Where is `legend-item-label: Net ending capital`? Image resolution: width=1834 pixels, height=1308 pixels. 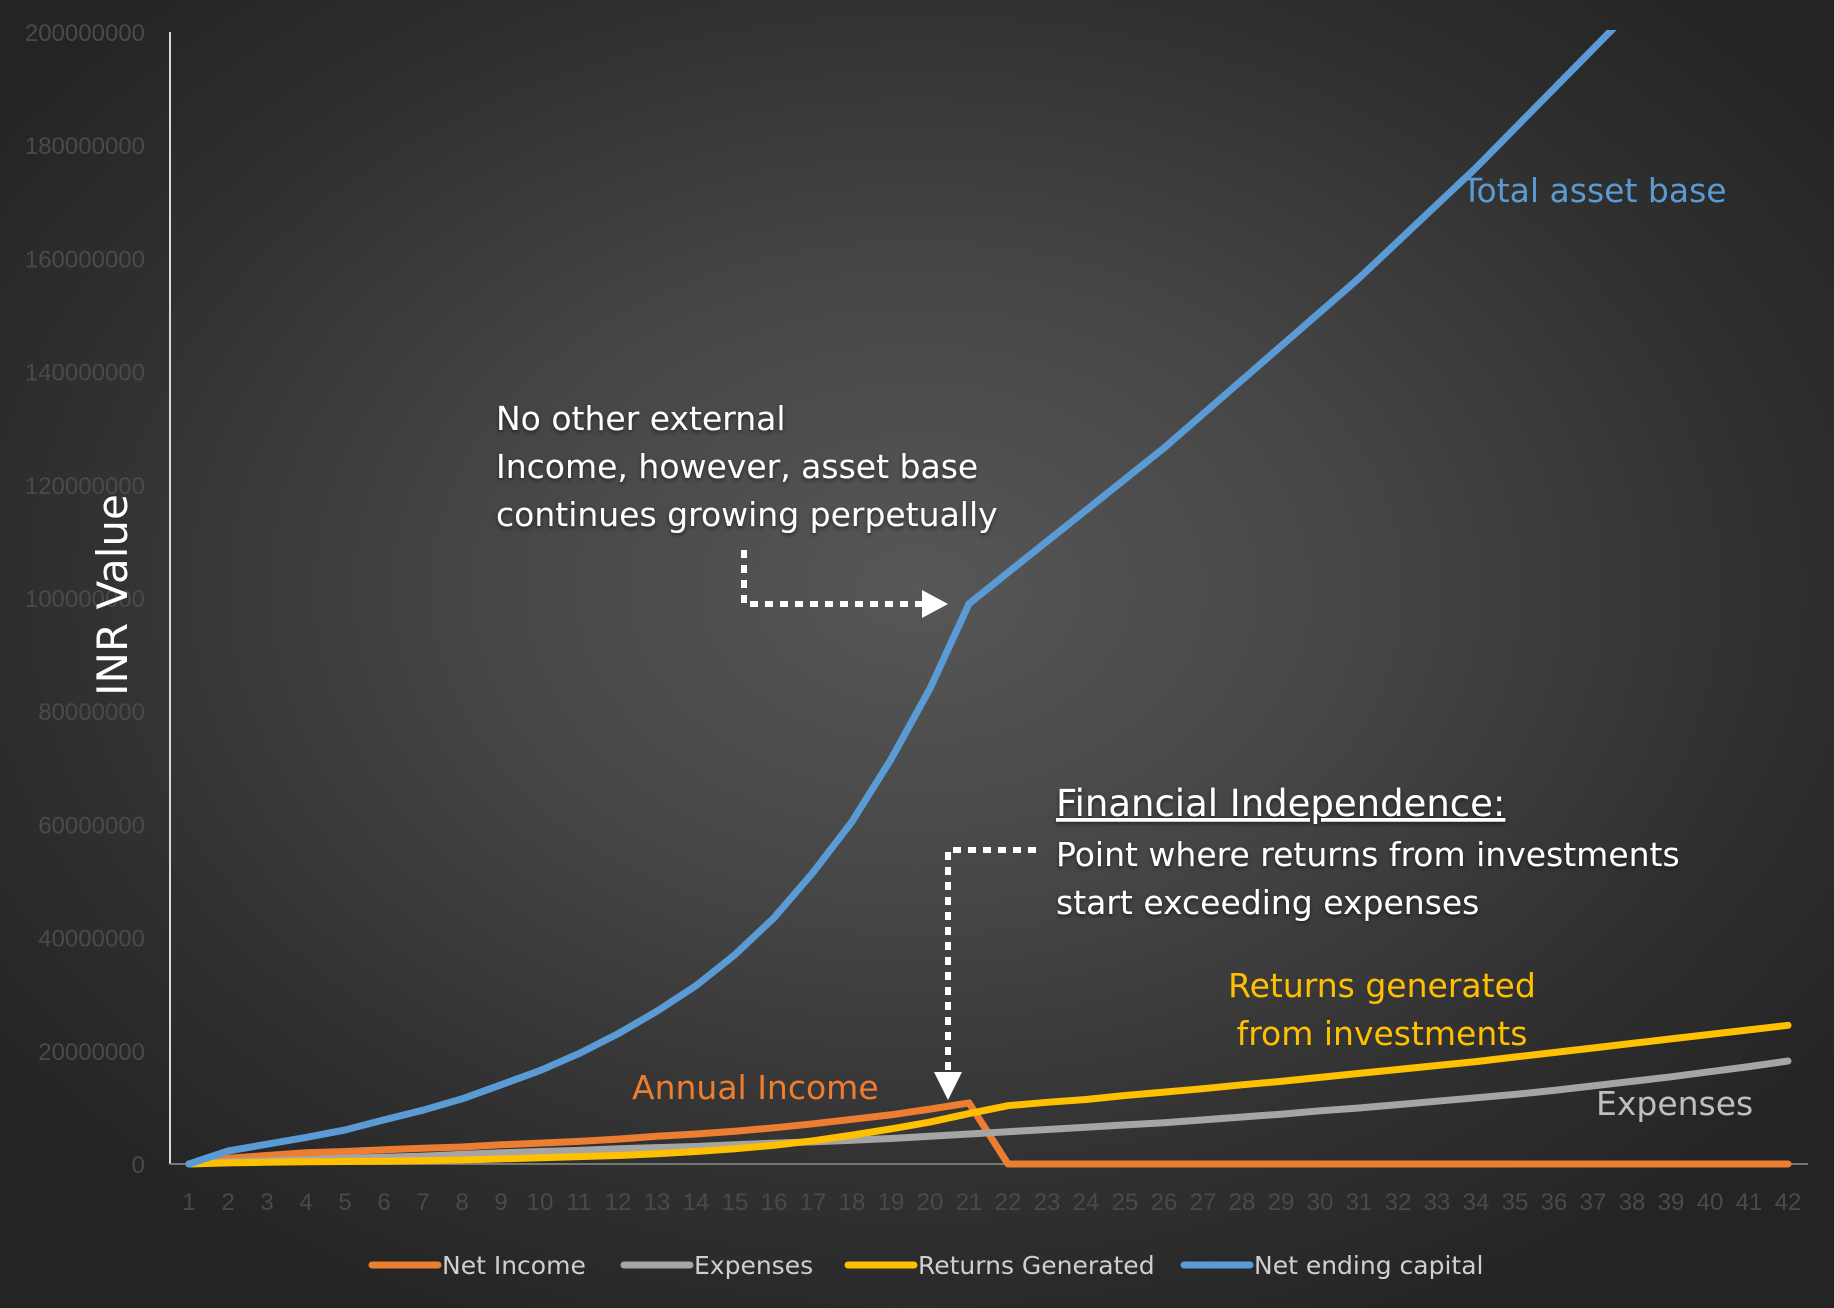
legend-item-label: Net ending capital is located at coordinates (1368, 1265).